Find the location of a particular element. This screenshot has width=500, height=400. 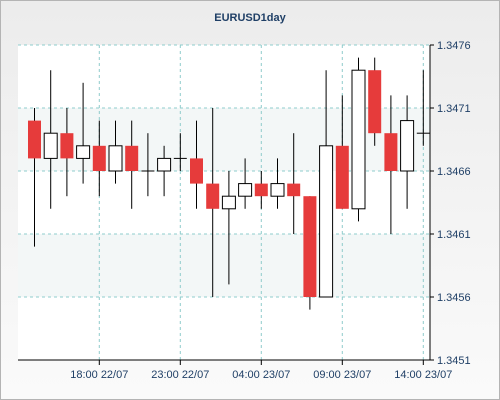

x-tick-label: 18:00 22/07 is located at coordinates (99, 375).